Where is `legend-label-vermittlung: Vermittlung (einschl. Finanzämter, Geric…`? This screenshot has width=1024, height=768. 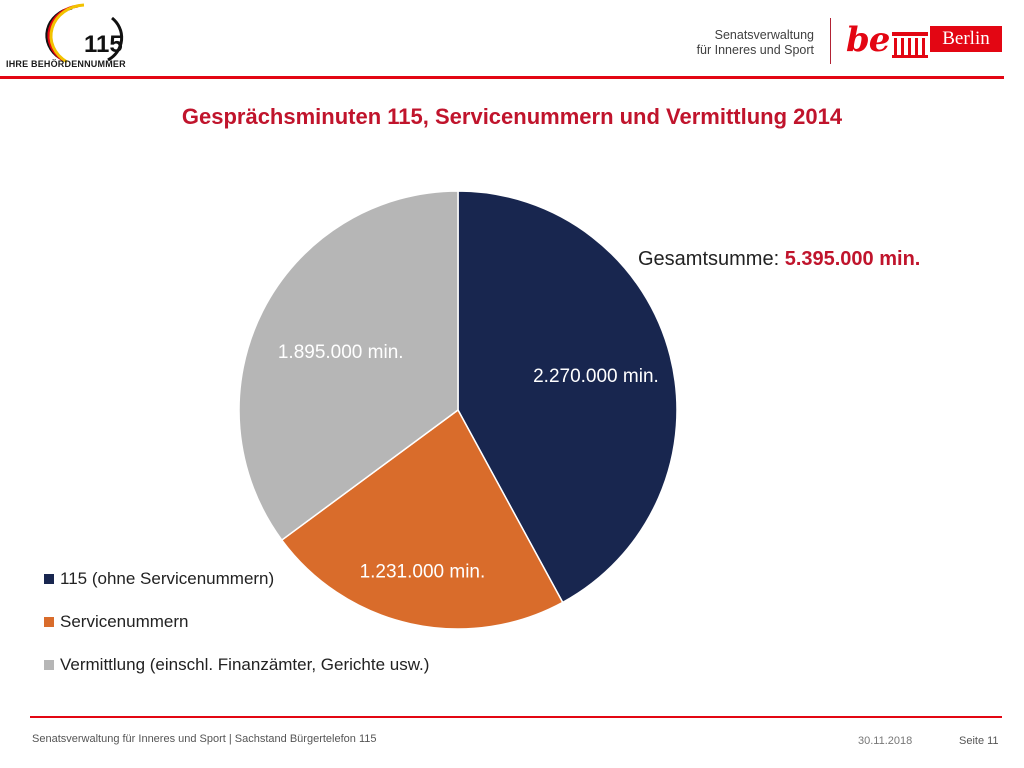
legend-label-vermittlung: Vermittlung (einschl. Finanzämter, Geric… is located at coordinates (245, 664).